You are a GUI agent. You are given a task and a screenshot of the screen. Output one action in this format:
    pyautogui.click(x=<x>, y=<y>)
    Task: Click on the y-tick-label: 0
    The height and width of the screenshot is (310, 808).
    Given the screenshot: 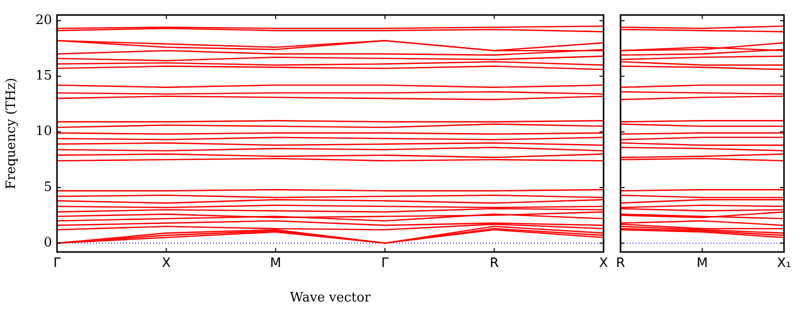 What is the action you would take?
    pyautogui.click(x=48, y=242)
    